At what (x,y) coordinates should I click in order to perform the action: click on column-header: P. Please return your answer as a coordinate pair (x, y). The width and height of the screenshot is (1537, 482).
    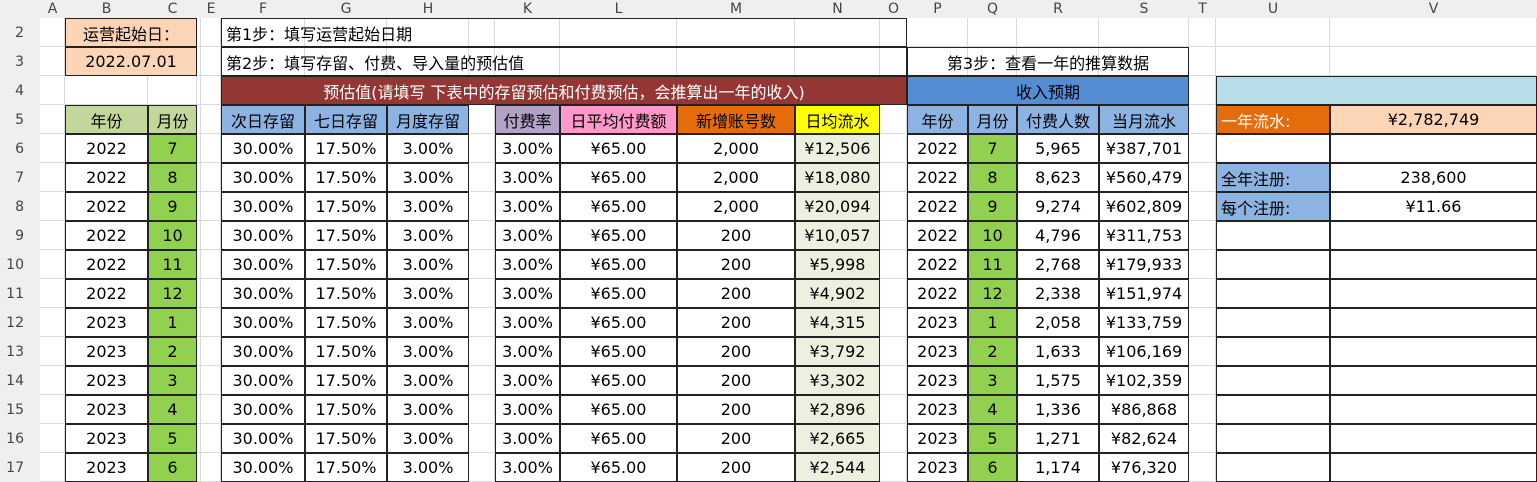
    Looking at the image, I should click on (937, 9).